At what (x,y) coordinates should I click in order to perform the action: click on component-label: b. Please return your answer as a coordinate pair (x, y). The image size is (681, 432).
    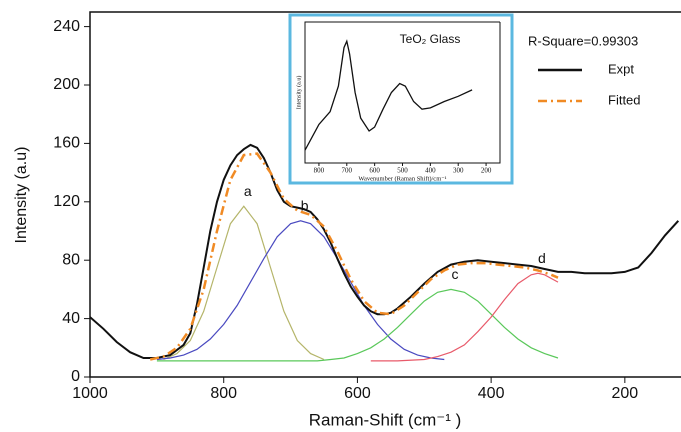
    Looking at the image, I should click on (305, 205).